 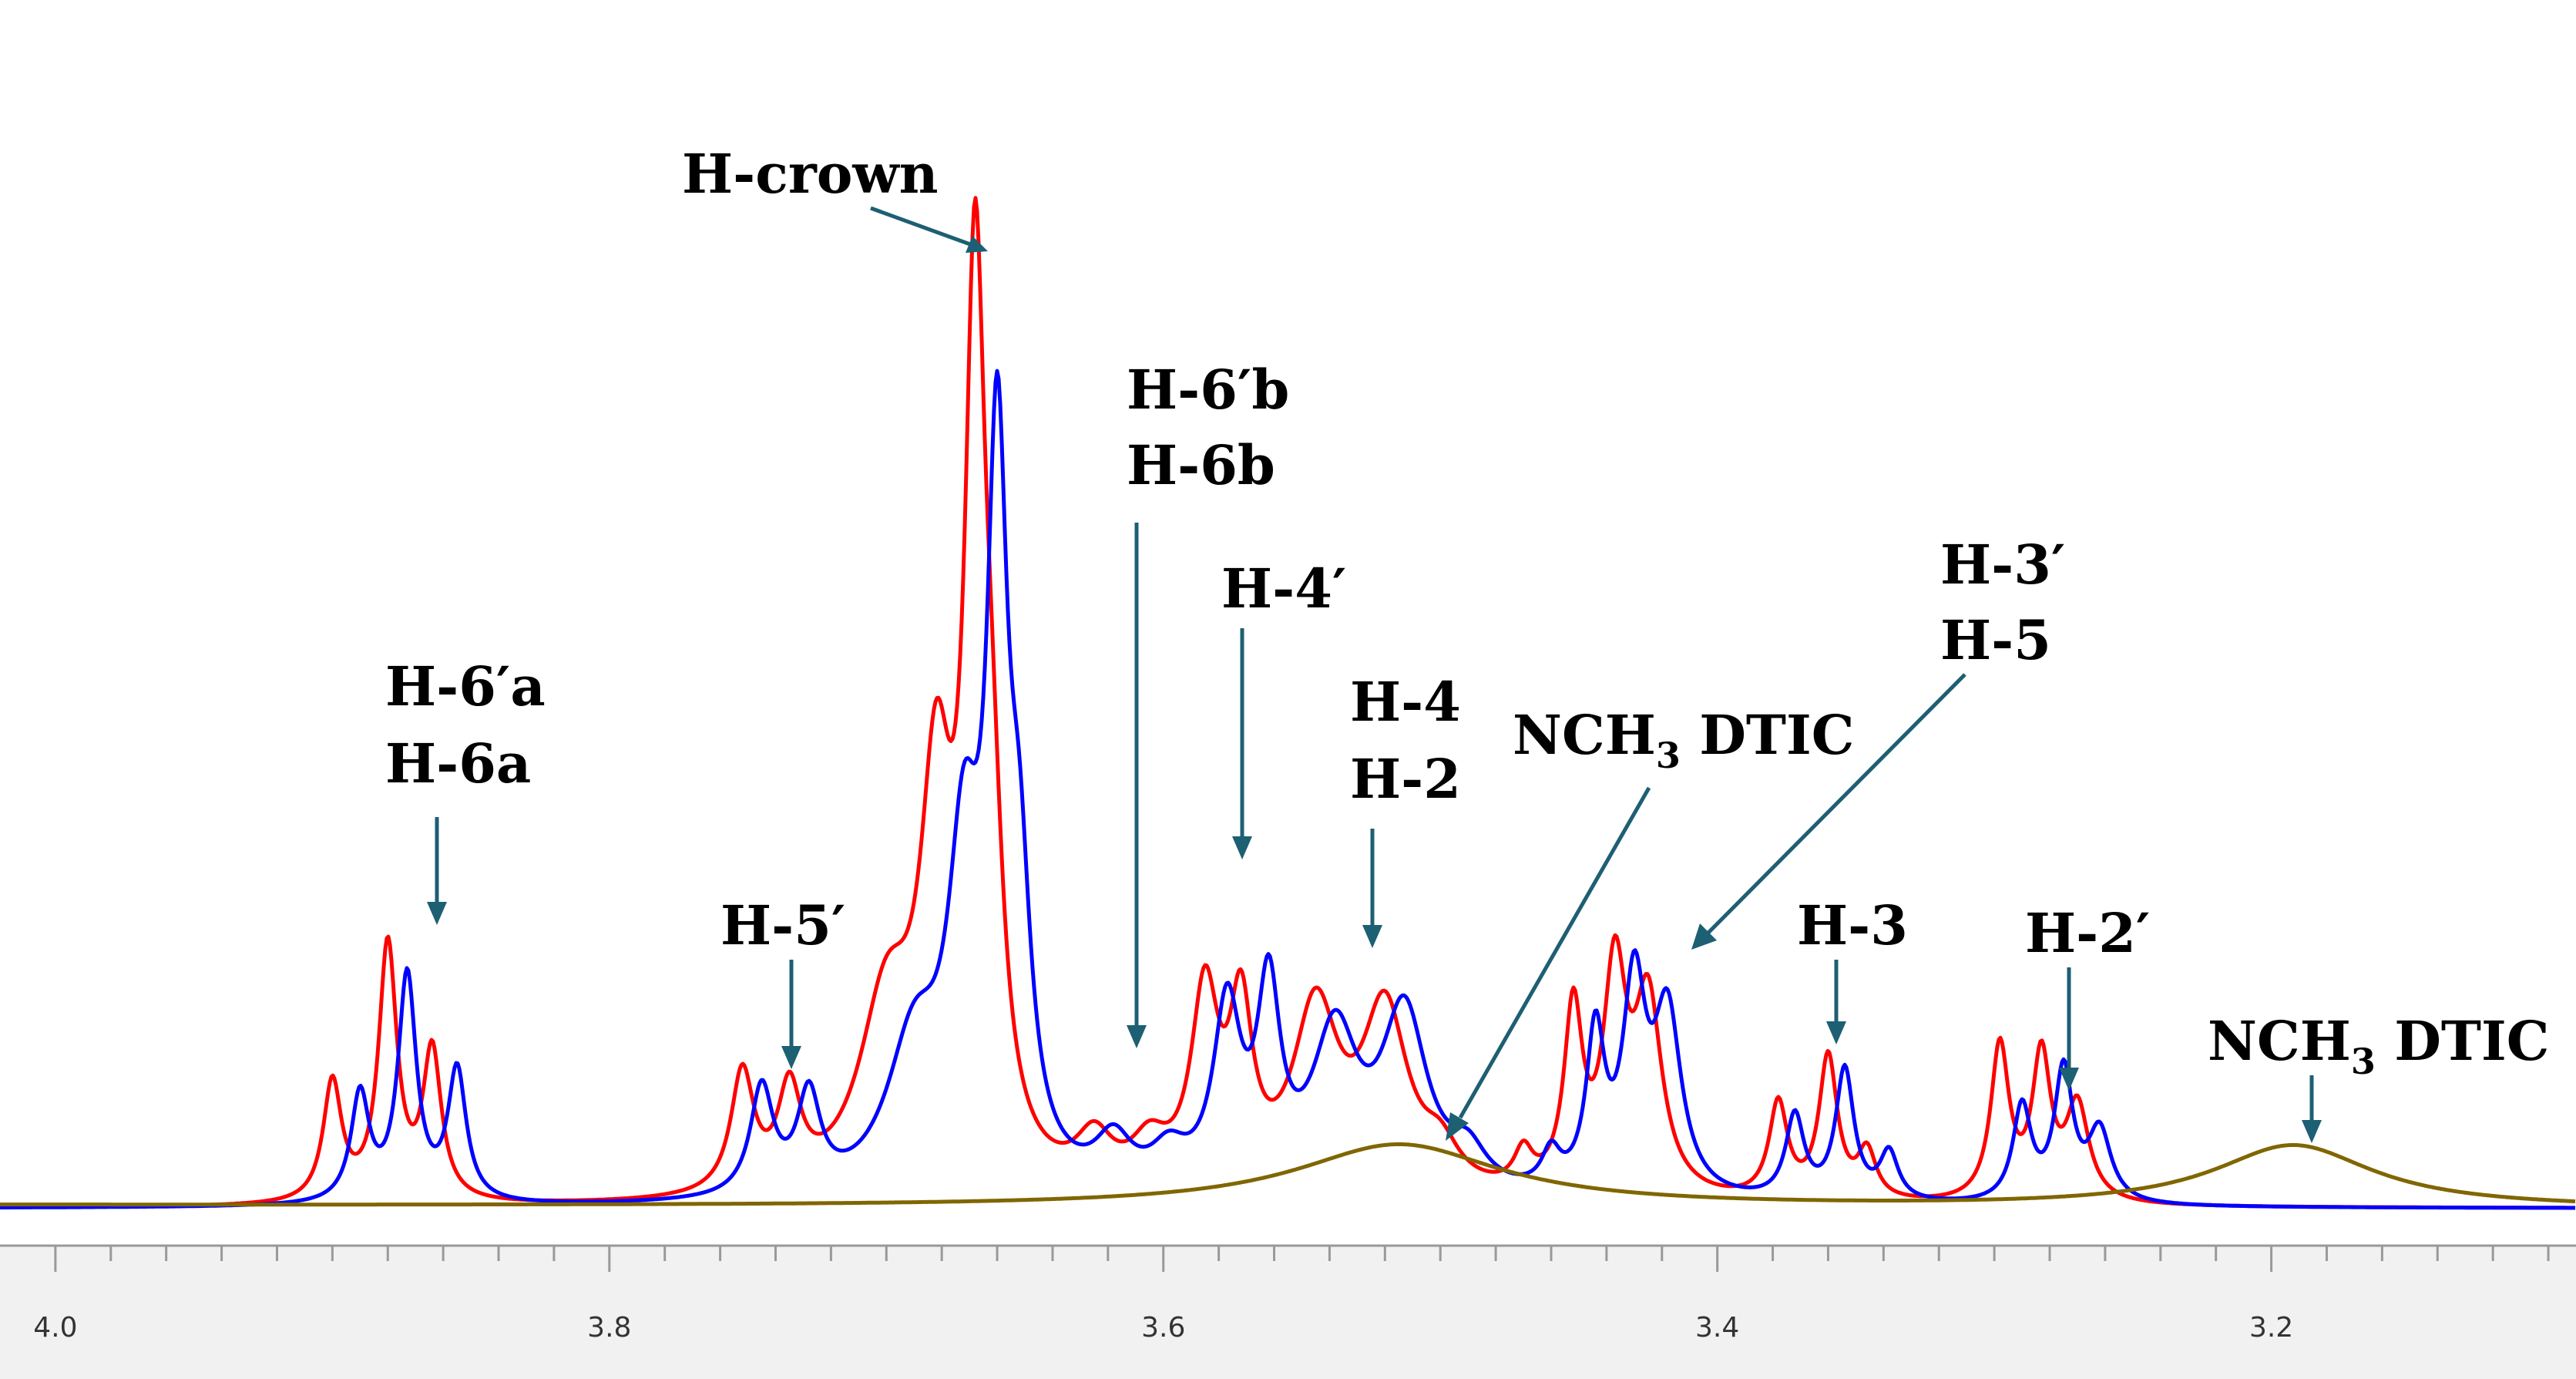 What do you see at coordinates (2271, 1328) in the screenshot?
I see `x-tick-label: 3.2` at bounding box center [2271, 1328].